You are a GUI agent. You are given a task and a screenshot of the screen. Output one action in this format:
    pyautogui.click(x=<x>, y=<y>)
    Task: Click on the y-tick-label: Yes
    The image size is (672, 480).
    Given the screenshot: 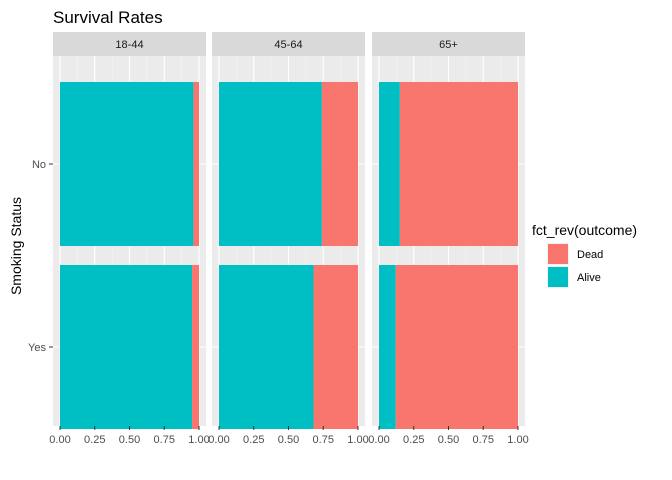 What is the action you would take?
    pyautogui.click(x=37, y=348)
    